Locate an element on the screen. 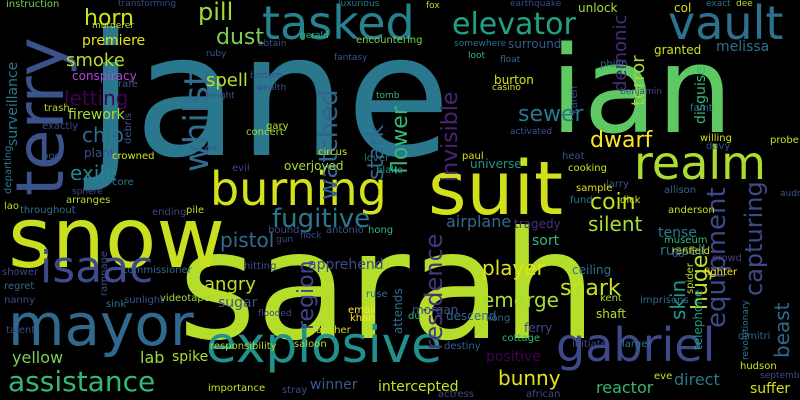 This screenshot has width=800, height=400. word-evil: evil is located at coordinates (241, 168).